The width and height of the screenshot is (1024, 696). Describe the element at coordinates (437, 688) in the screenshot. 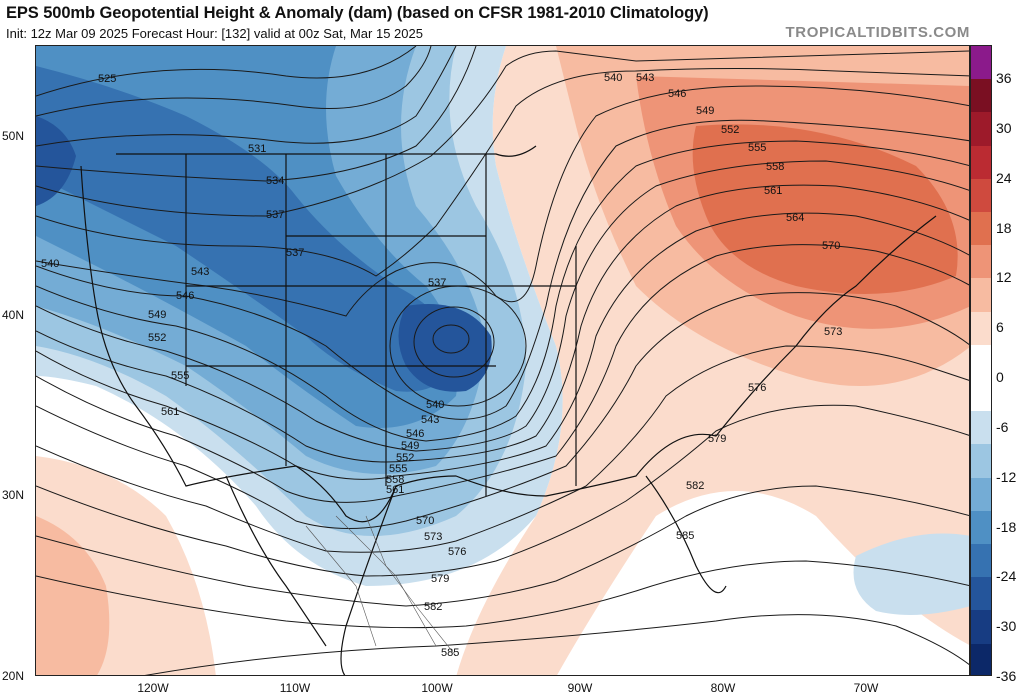

I see `lon-label: 100W` at that location.